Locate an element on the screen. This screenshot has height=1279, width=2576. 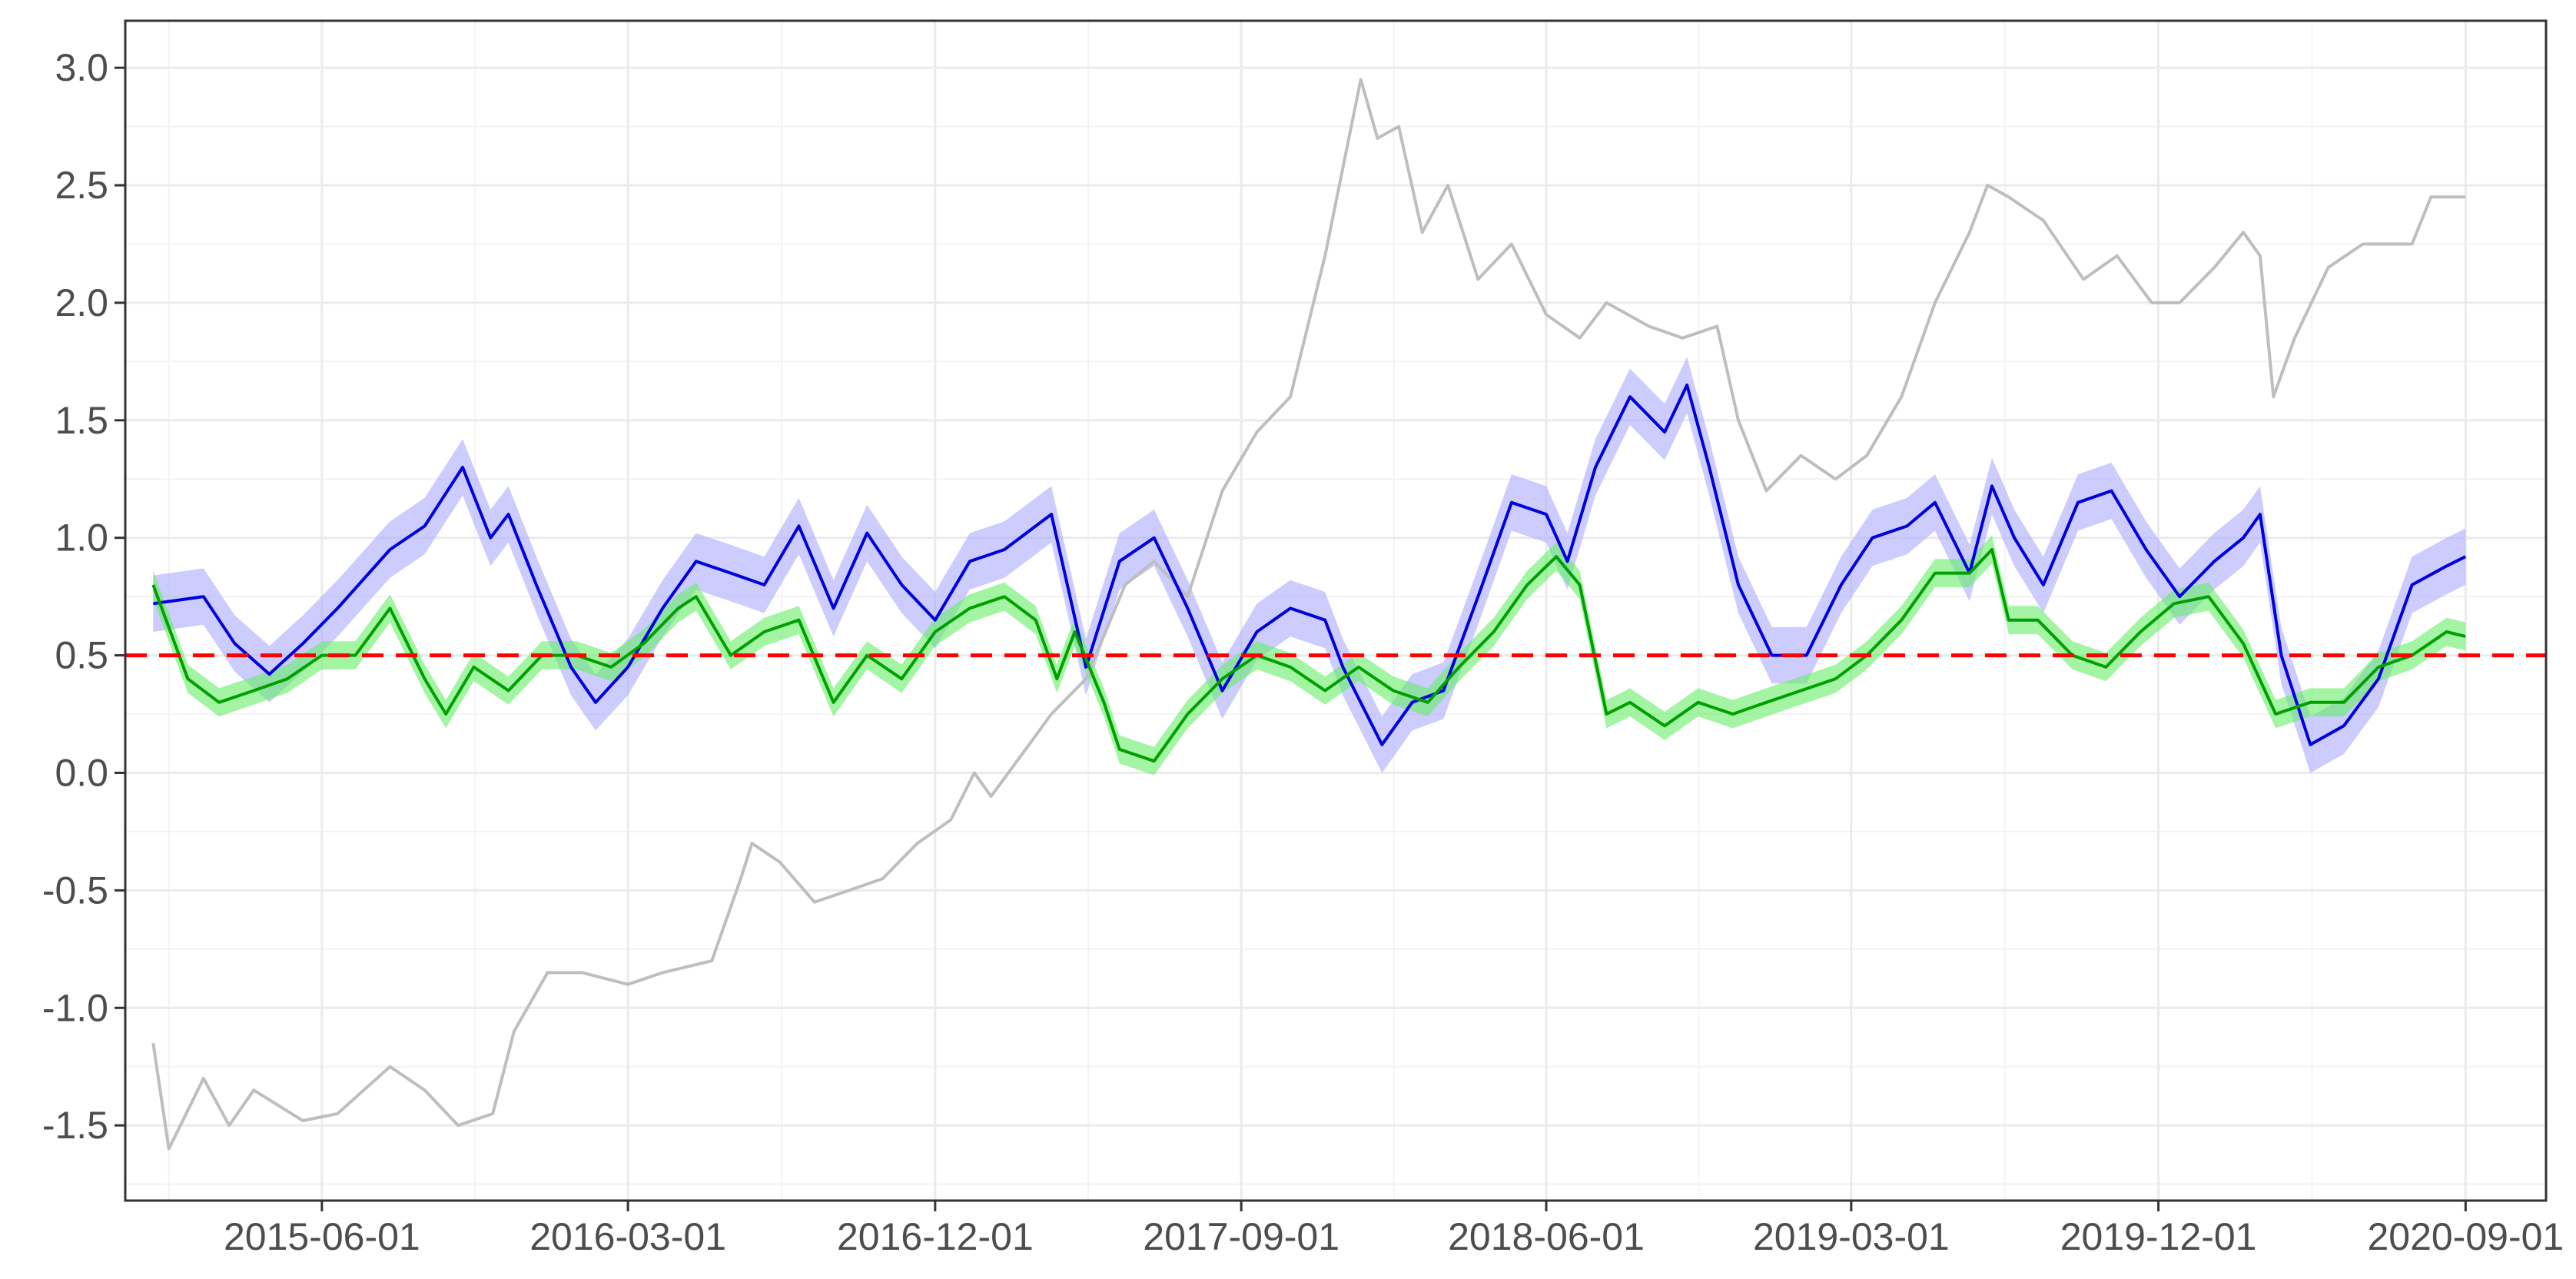
y-tick-label: 1.0 is located at coordinates (81, 538).